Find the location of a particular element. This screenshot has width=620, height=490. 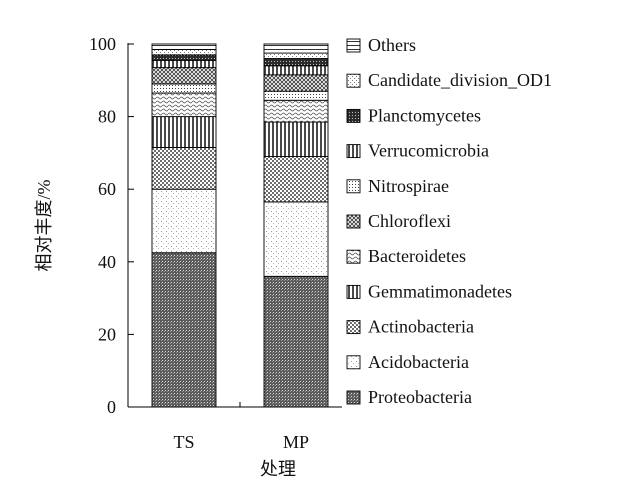

y-tick-label: 60 is located at coordinates (107, 189).